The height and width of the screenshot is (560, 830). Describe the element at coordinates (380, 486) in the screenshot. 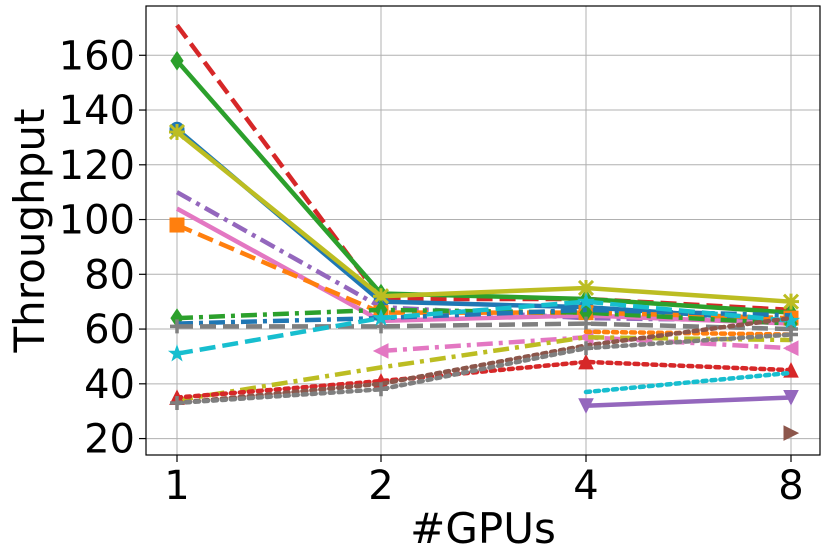

I see `x-tick-label: 2` at that location.